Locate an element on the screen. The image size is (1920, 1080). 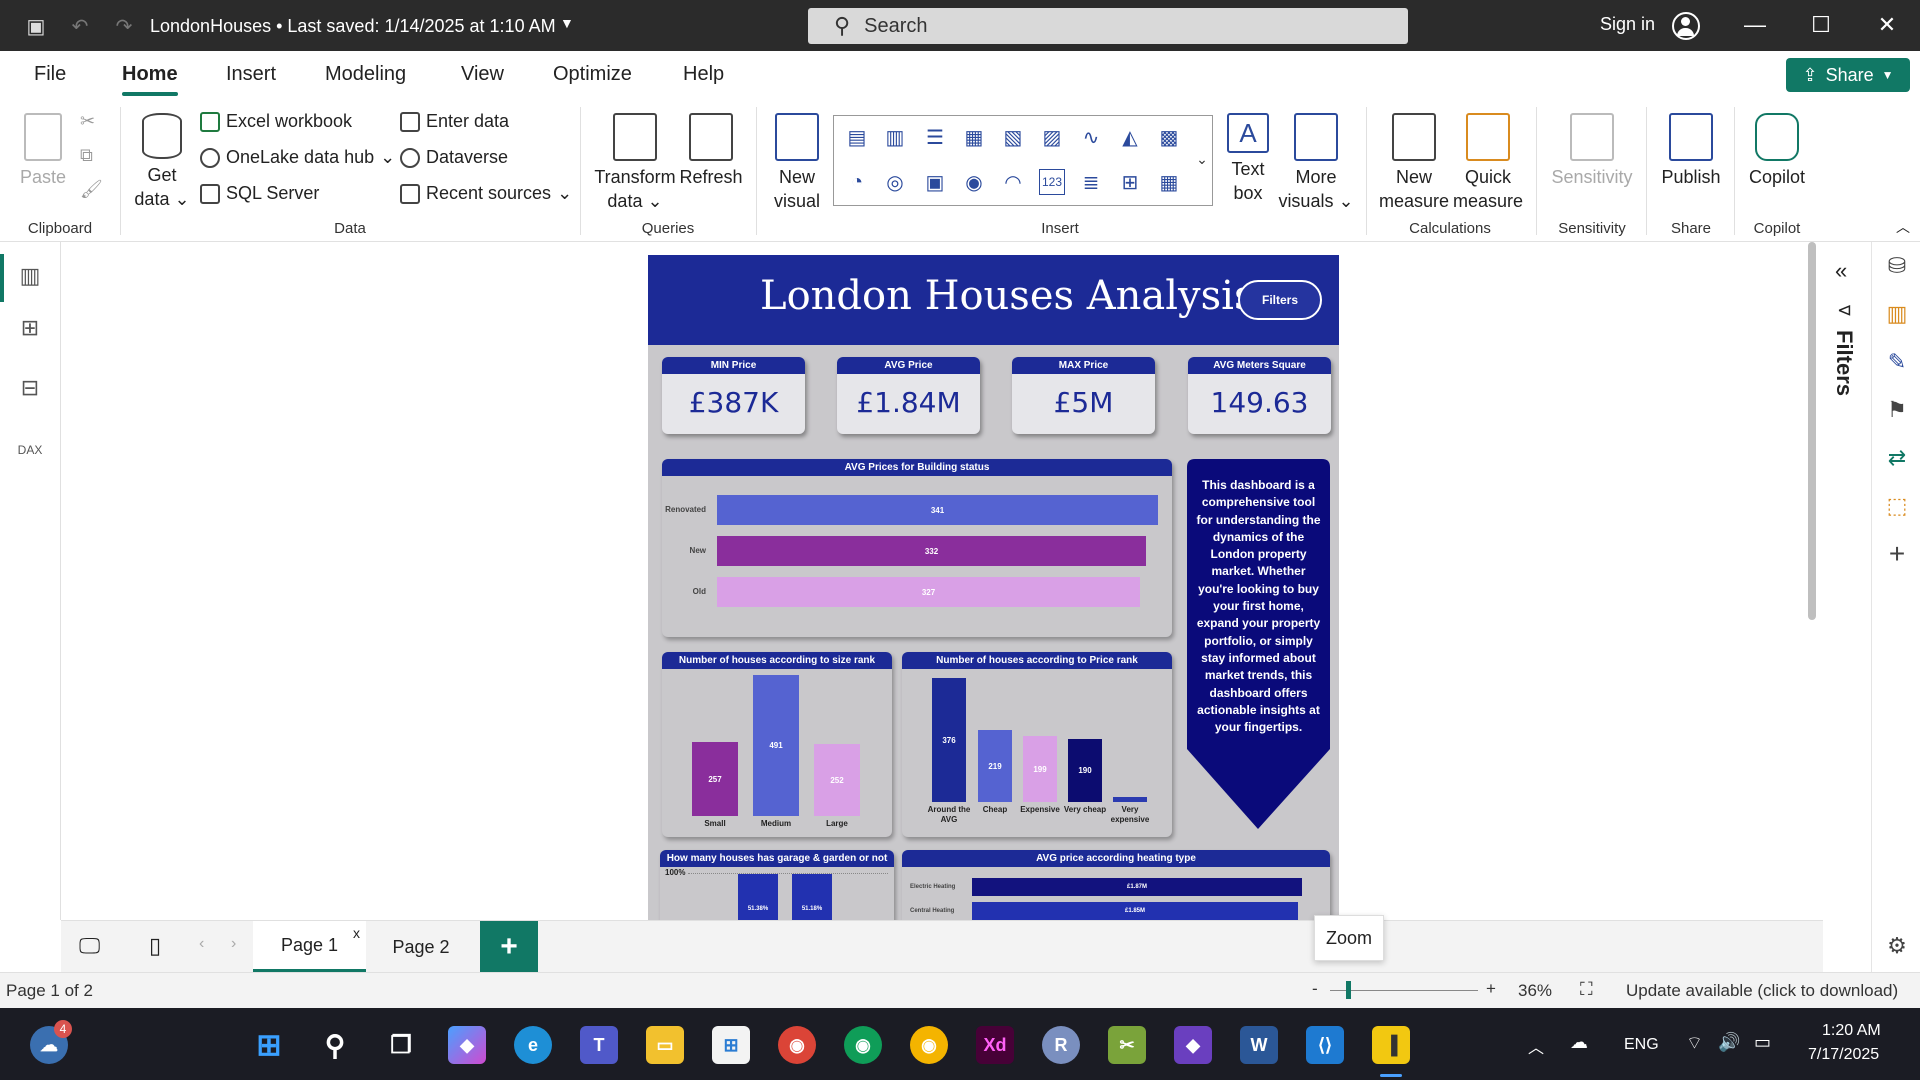
enter-data-button: Enter data is located at coordinates (454, 121).